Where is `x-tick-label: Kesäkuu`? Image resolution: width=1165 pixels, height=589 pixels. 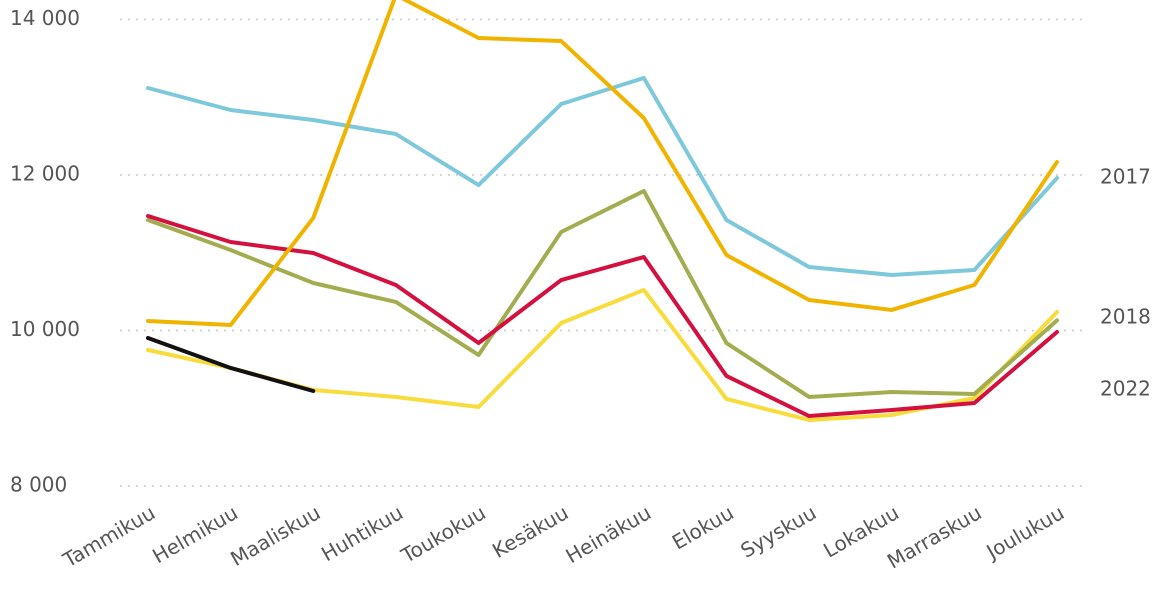
x-tick-label: Kesäkuu is located at coordinates (530, 531).